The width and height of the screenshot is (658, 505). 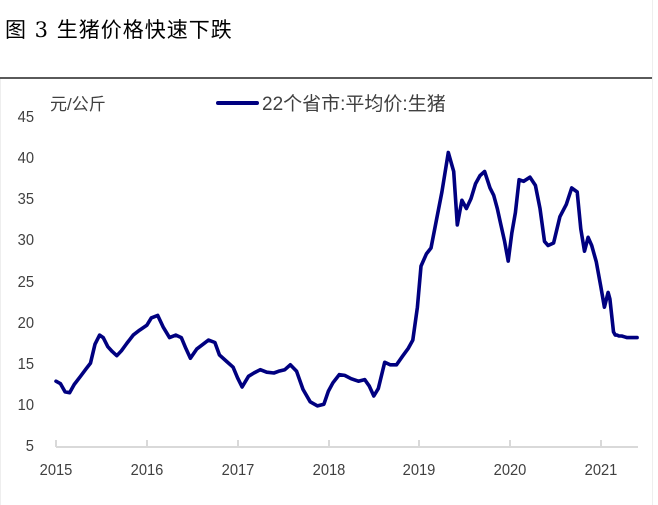 I want to click on x-tick-2019: 2019, so click(x=419, y=470).